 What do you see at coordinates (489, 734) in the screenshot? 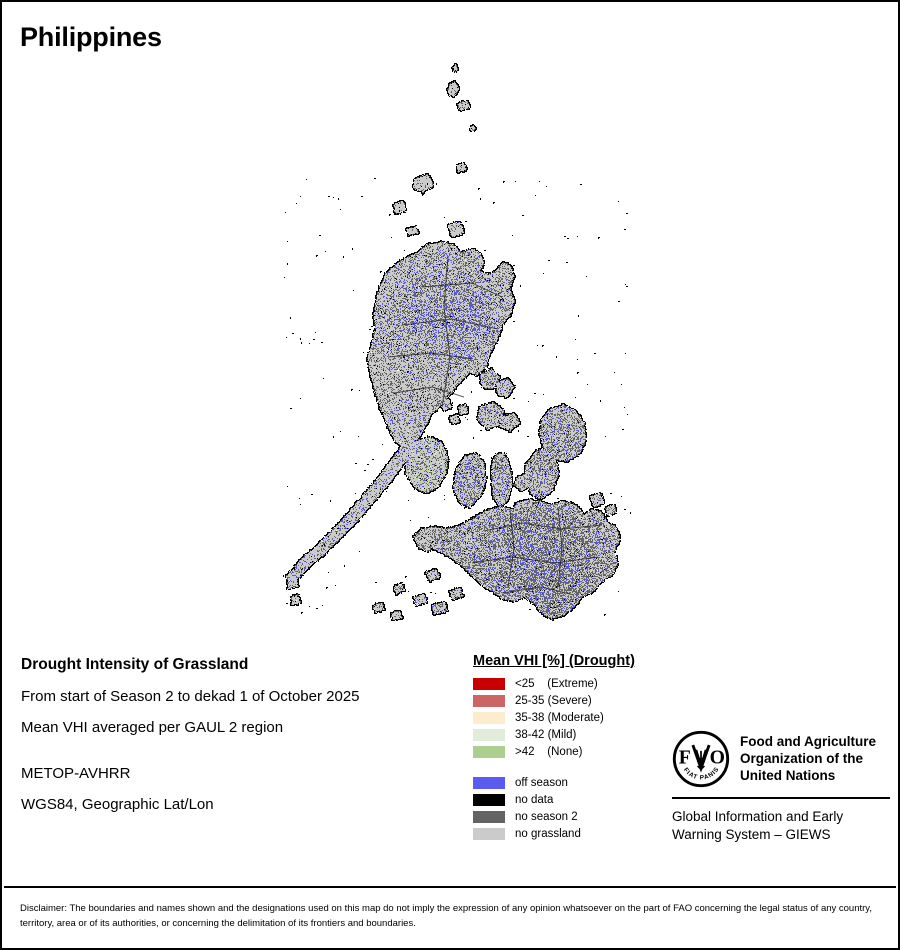
I see `legend-swatch-mild` at bounding box center [489, 734].